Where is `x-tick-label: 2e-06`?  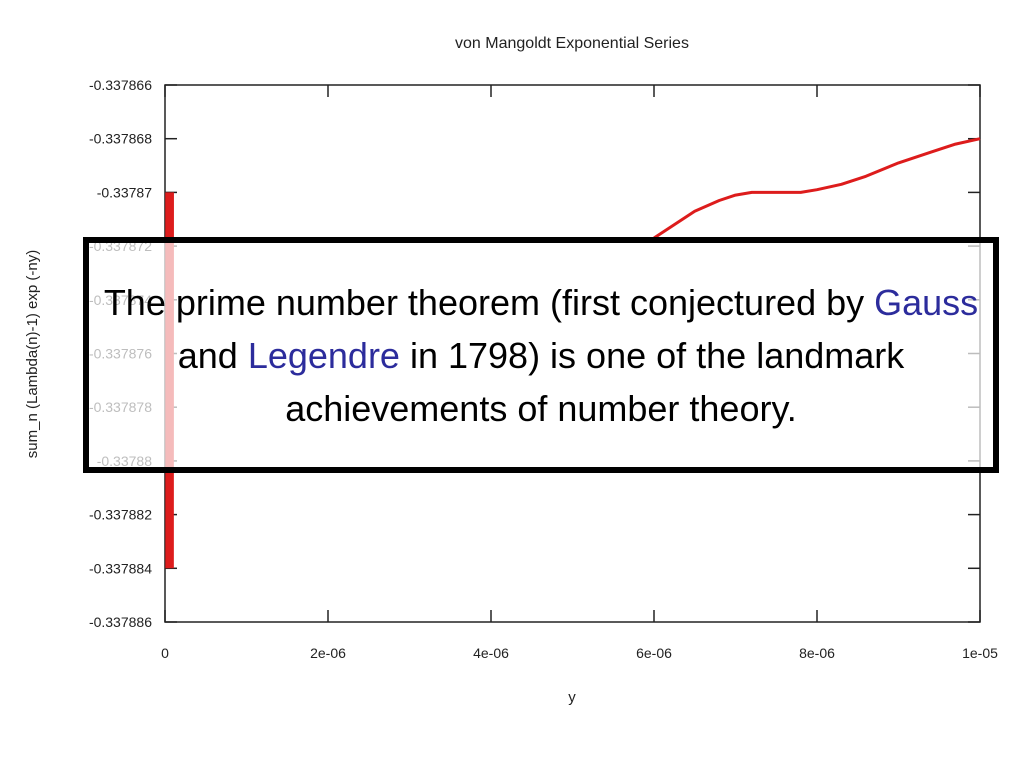 x-tick-label: 2e-06 is located at coordinates (328, 653).